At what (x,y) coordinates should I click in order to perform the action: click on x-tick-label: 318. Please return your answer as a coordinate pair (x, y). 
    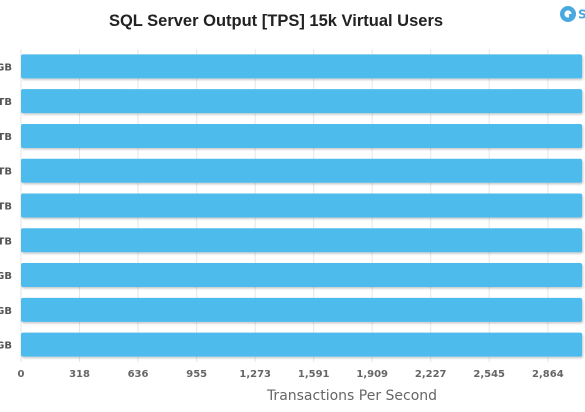
    Looking at the image, I should click on (79, 374).